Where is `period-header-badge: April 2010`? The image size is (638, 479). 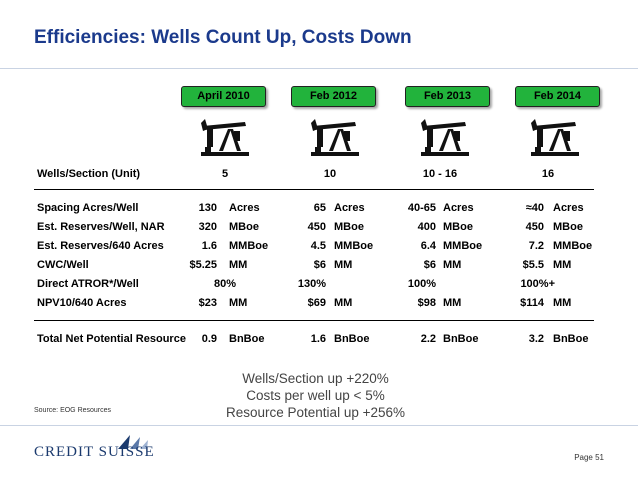 period-header-badge: April 2010 is located at coordinates (223, 96).